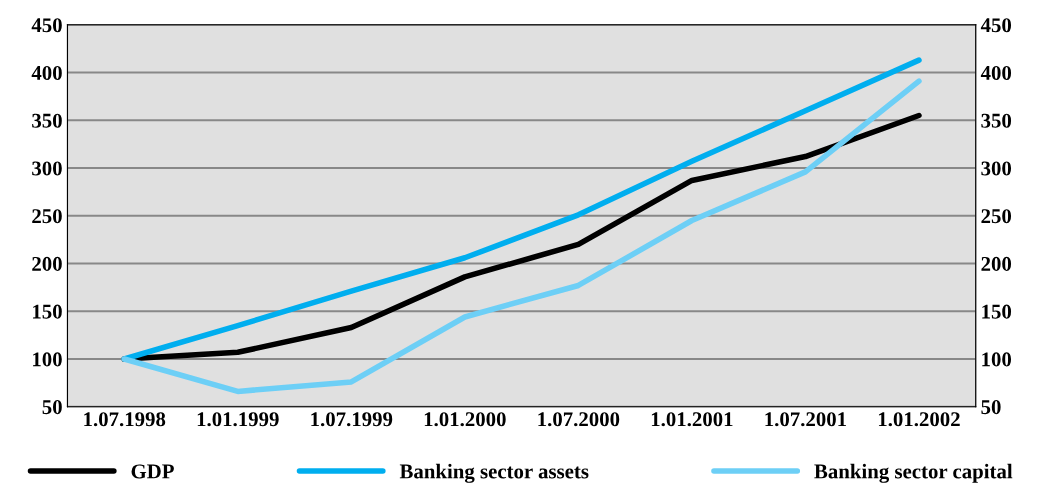 This screenshot has width=1038, height=496. What do you see at coordinates (47, 359) in the screenshot?
I see `y-tick-label: 100` at bounding box center [47, 359].